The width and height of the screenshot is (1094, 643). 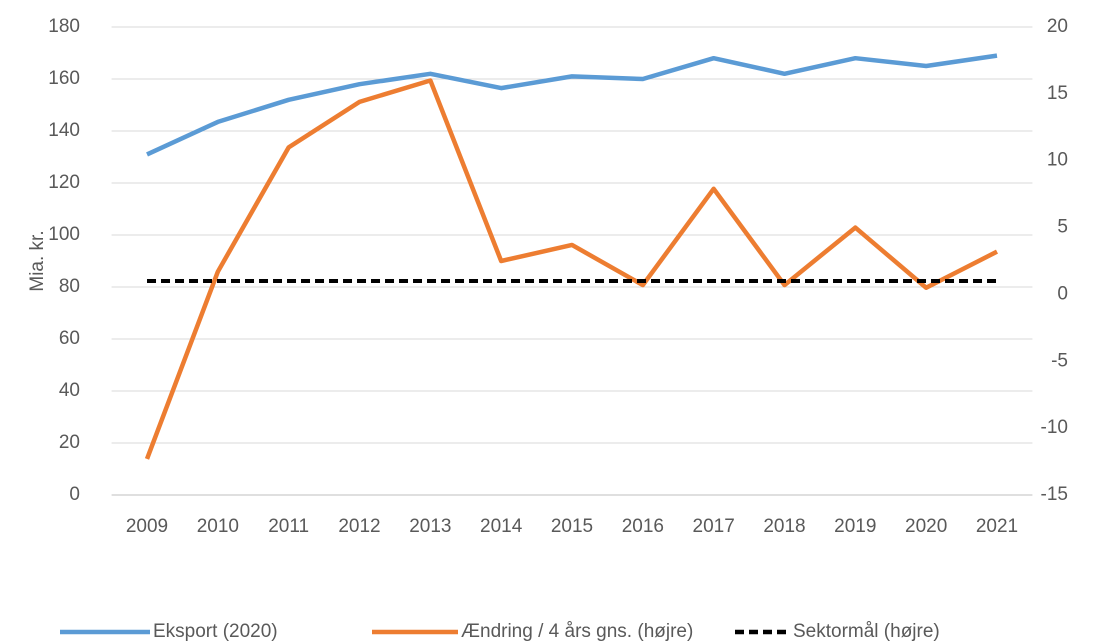 What do you see at coordinates (64, 182) in the screenshot?
I see `y-tick-label: 120` at bounding box center [64, 182].